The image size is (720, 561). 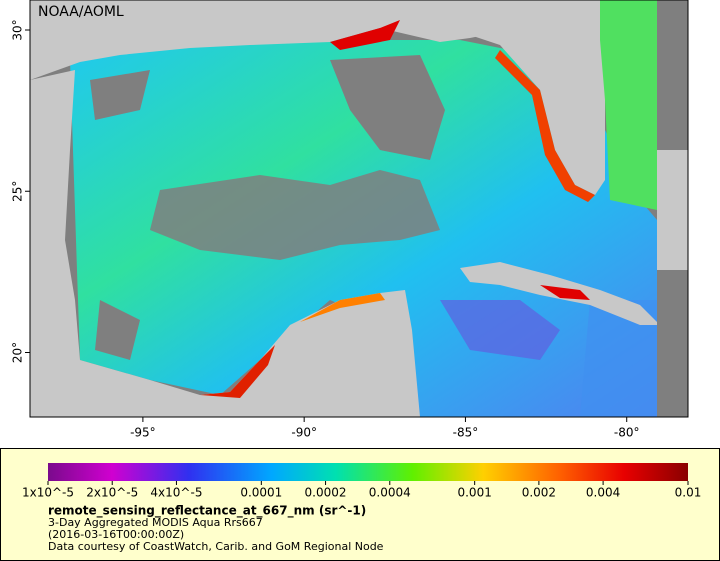 What do you see at coordinates (368, 472) in the screenshot?
I see `colorbar` at bounding box center [368, 472].